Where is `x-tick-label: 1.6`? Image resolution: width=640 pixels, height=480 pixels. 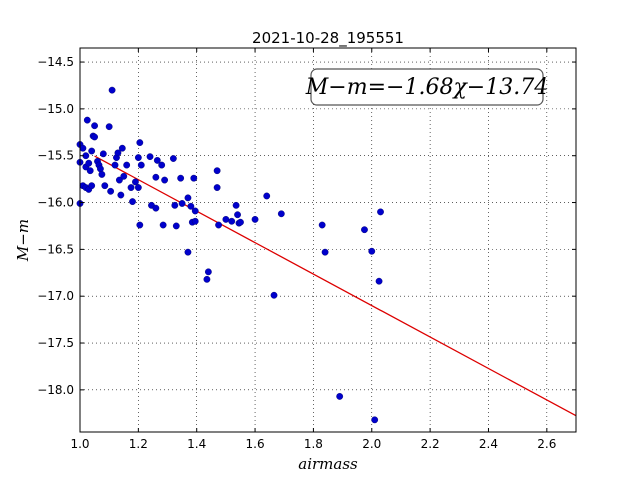
x-tick-label: 1.6 is located at coordinates (255, 444).